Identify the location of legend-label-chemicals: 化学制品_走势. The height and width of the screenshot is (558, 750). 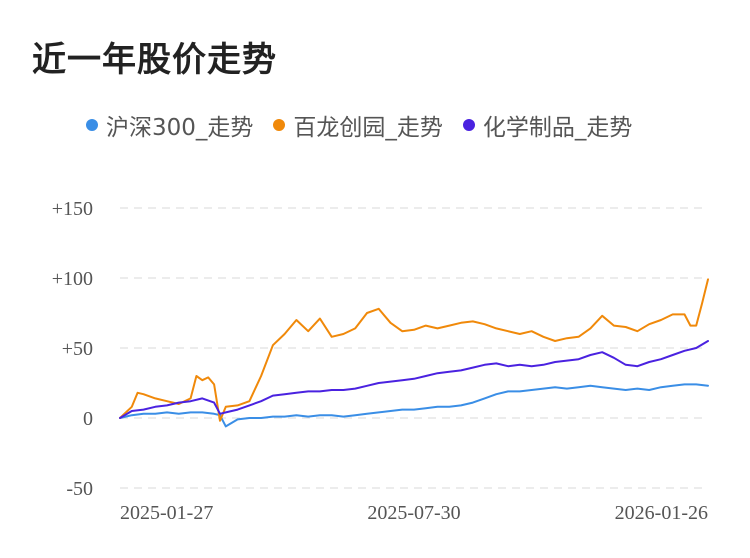
(557, 128).